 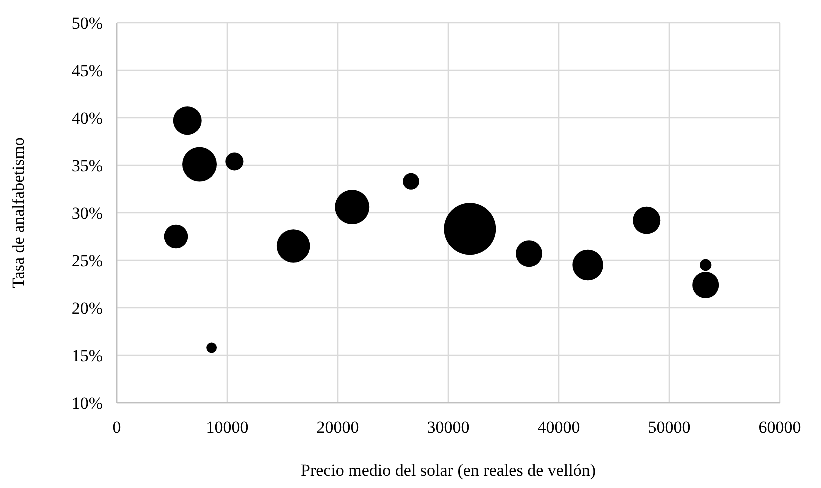 What do you see at coordinates (87, 118) in the screenshot?
I see `y-tick-label: 40%` at bounding box center [87, 118].